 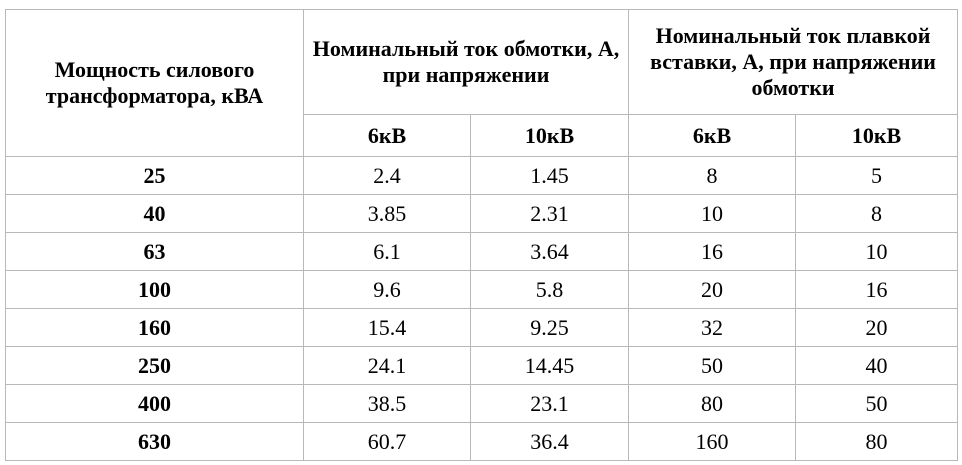 What do you see at coordinates (387, 365) in the screenshot?
I see `value-cell: 24.1` at bounding box center [387, 365].